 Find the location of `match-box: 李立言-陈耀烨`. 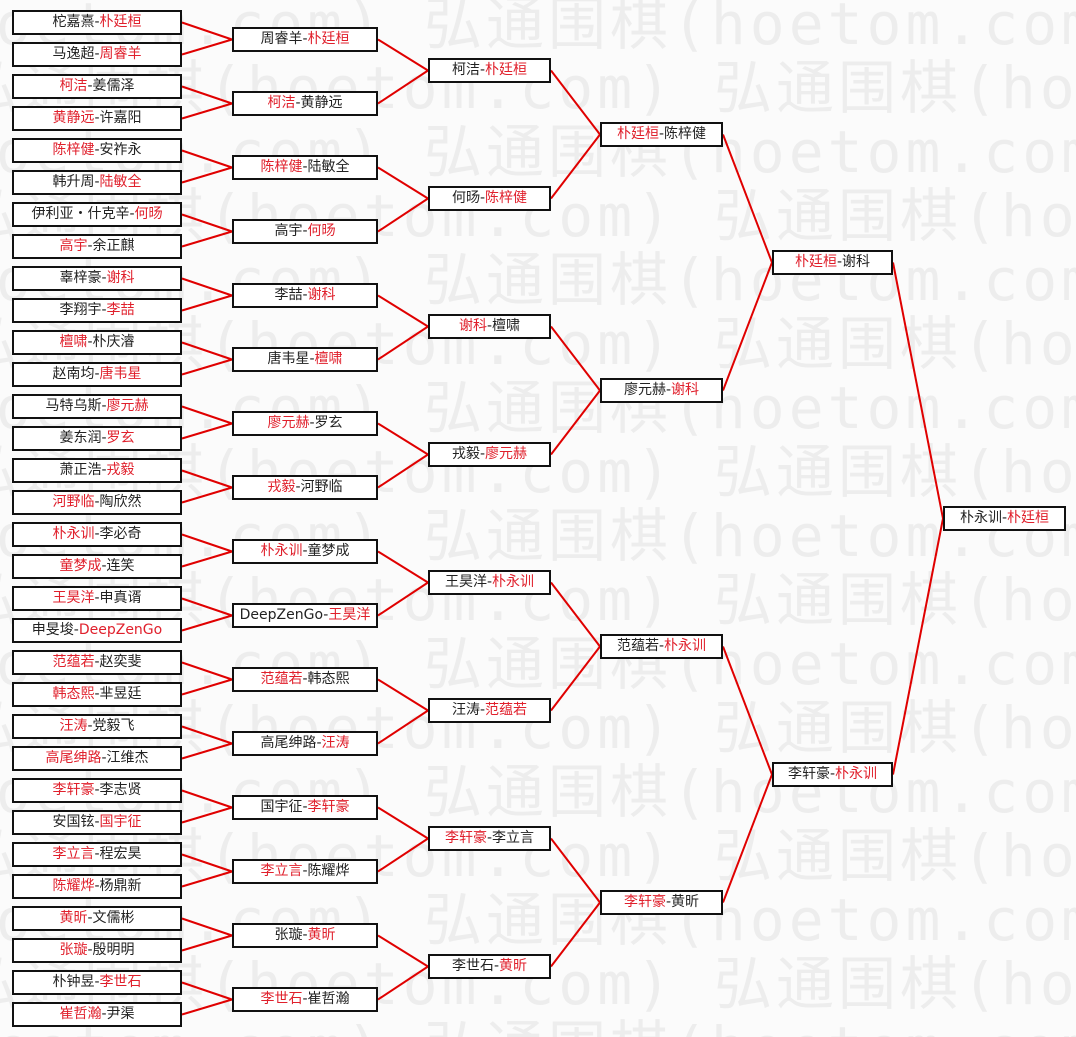

match-box: 李立言-陈耀烨 is located at coordinates (305, 871).